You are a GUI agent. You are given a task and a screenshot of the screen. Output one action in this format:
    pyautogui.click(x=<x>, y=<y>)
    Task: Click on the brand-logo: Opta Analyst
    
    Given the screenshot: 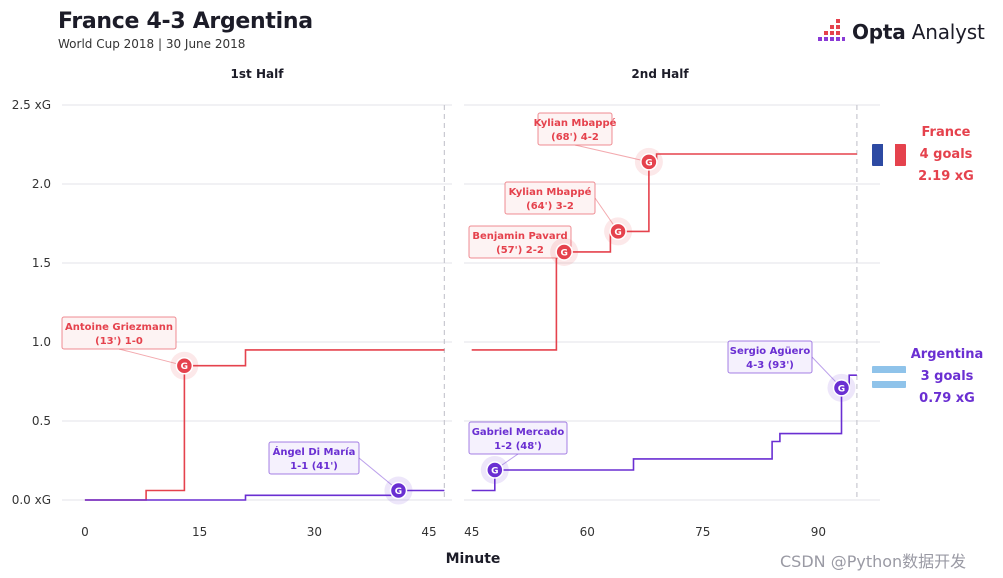 What is the action you would take?
    pyautogui.click(x=900, y=32)
    